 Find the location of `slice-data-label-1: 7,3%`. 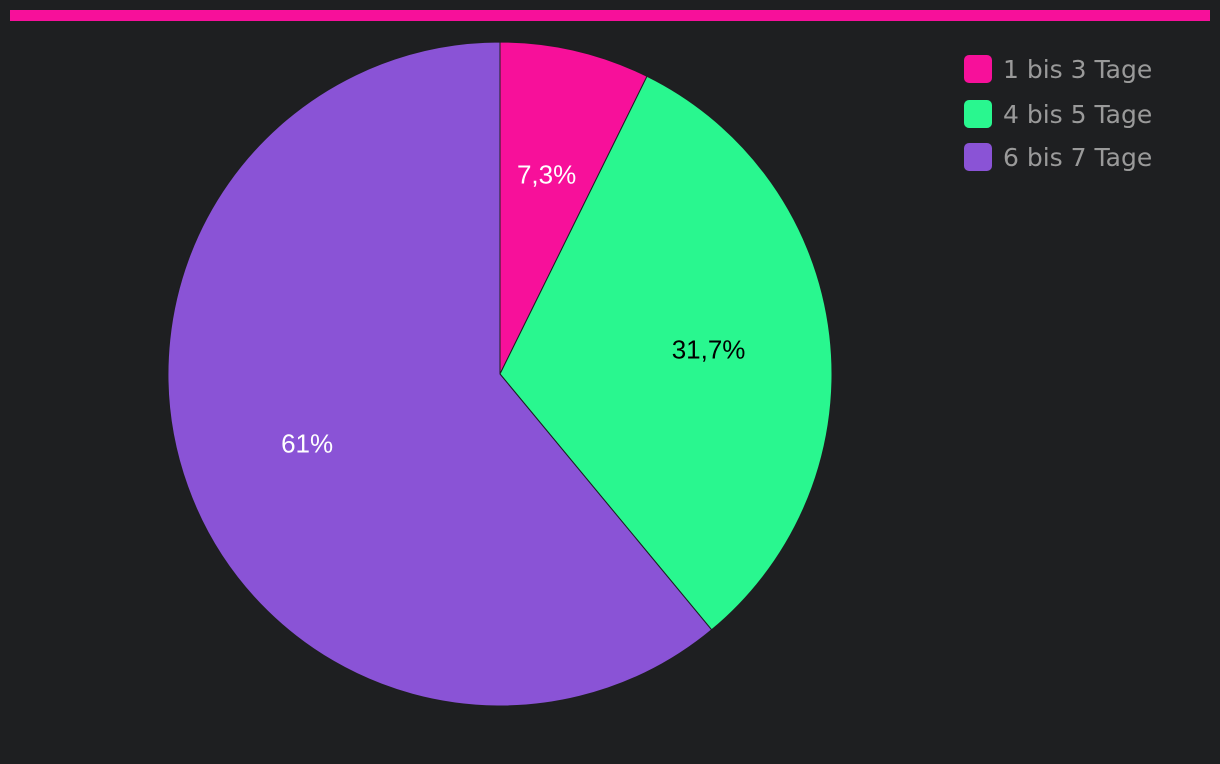

slice-data-label-1: 7,3% is located at coordinates (546, 174).